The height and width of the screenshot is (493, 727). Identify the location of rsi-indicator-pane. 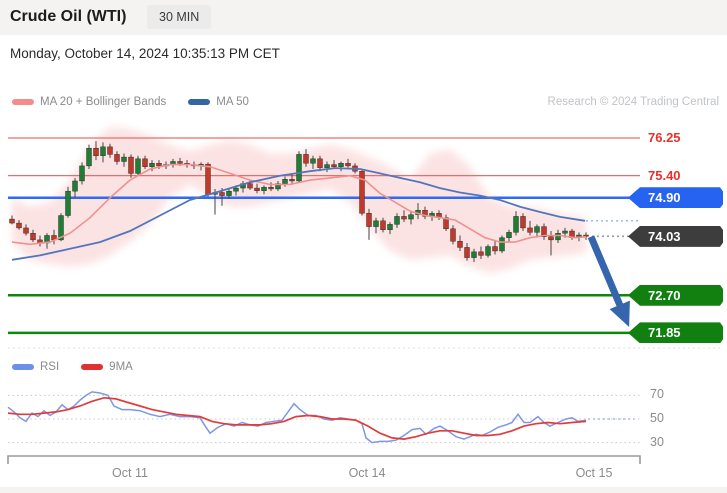
(323, 417).